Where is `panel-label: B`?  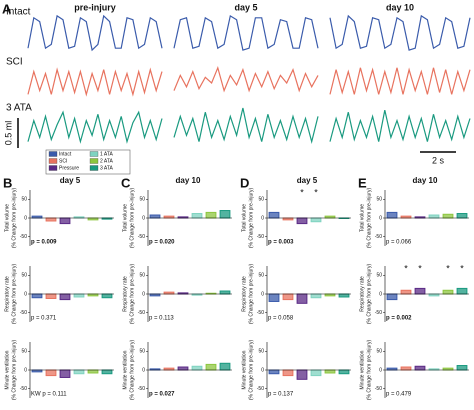
panel-label: B is located at coordinates (7, 182).